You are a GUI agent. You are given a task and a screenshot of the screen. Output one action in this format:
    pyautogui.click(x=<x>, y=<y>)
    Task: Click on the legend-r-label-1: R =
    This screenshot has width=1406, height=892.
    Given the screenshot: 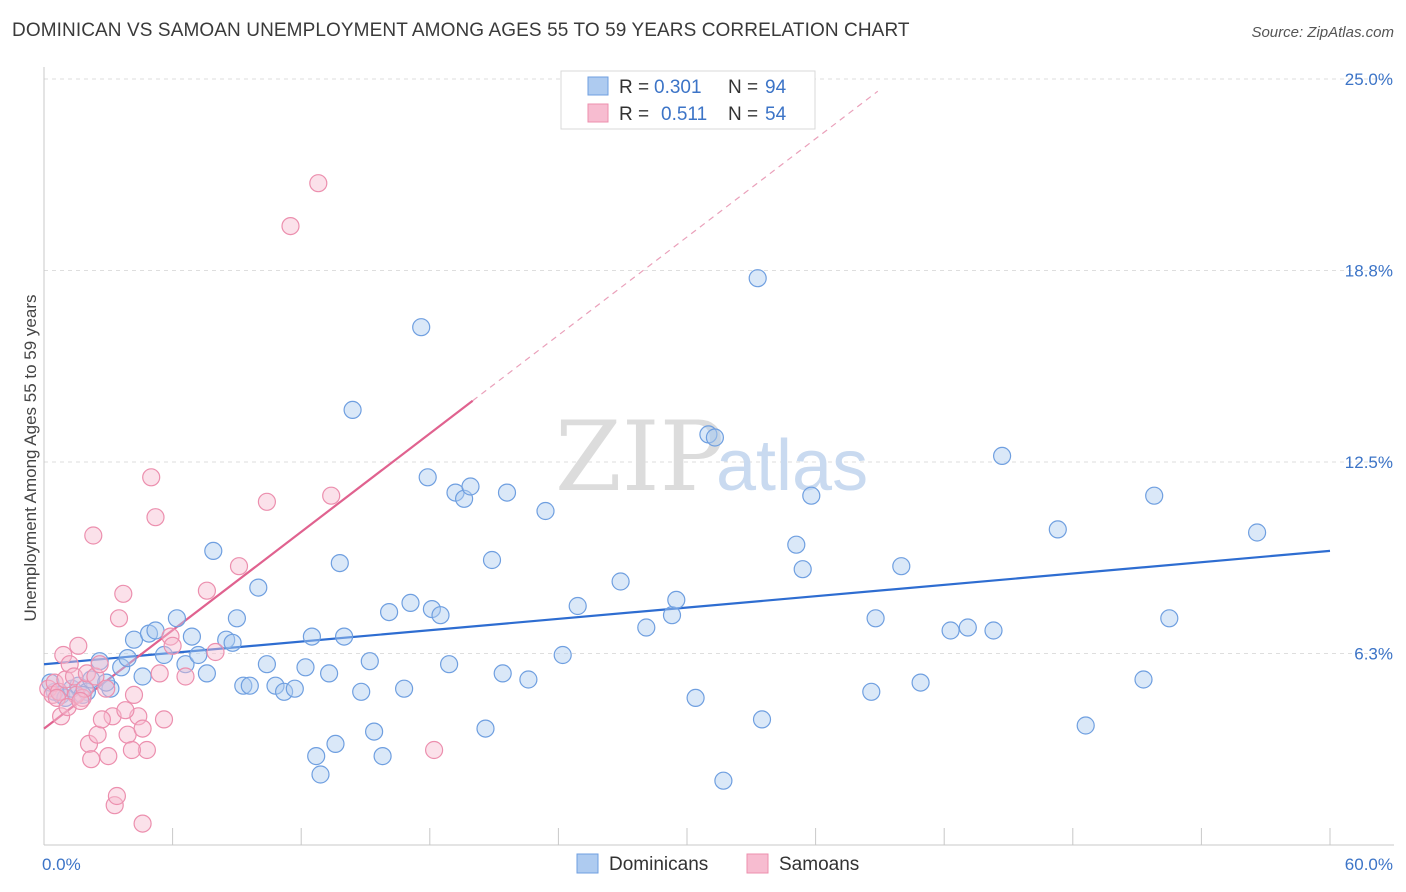 What is the action you would take?
    pyautogui.click(x=634, y=87)
    